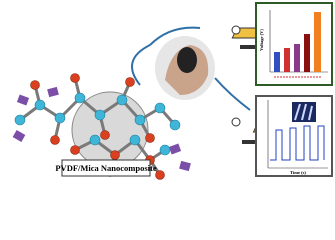 The height and width of the screenshot is (240, 335). Describe the element at coordinates (110, 130) in the screenshot. I see `zoom-circle` at that location.